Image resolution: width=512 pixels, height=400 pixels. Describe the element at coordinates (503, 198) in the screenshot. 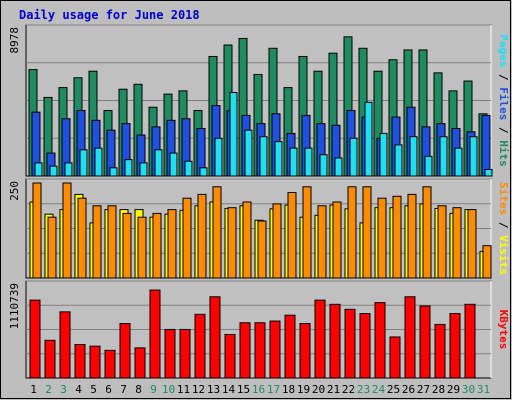

I see `side-legend-part: Sites` at that location.